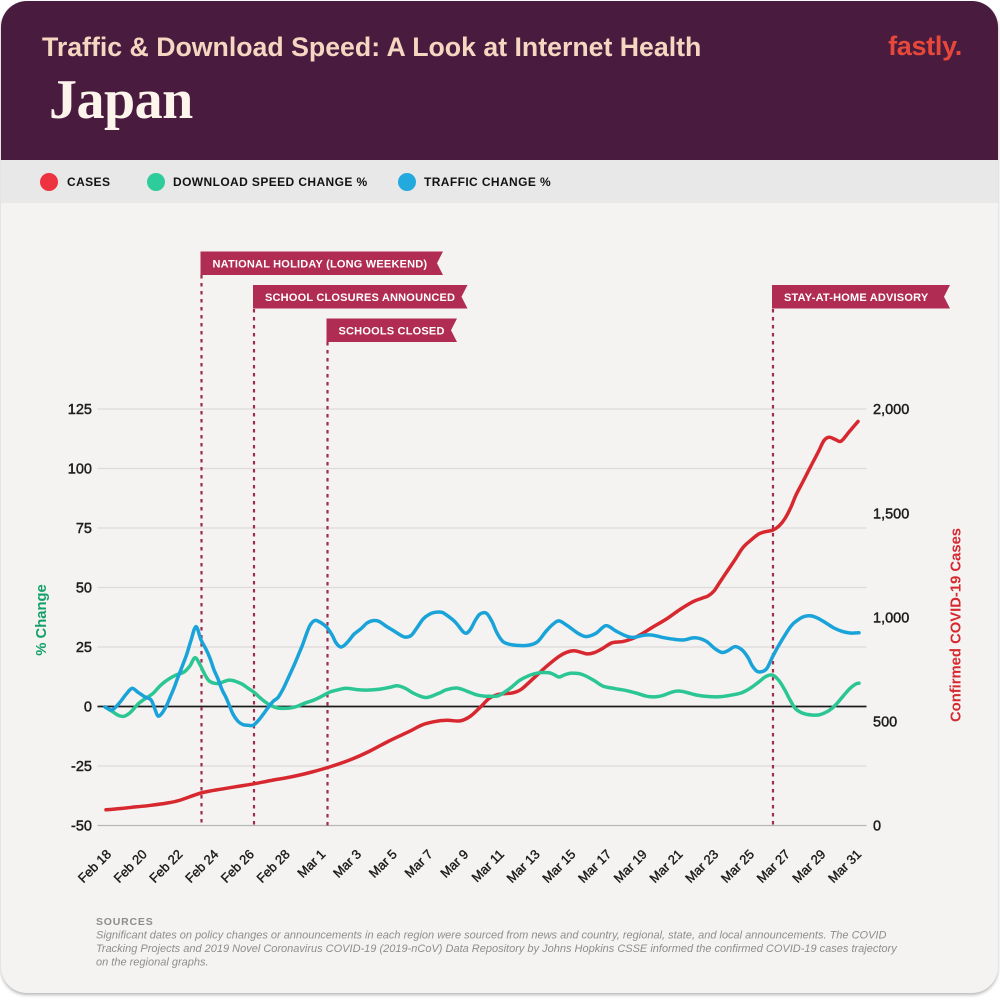  What do you see at coordinates (891, 619) in the screenshot?
I see `svg-text: 1,000` at bounding box center [891, 619].